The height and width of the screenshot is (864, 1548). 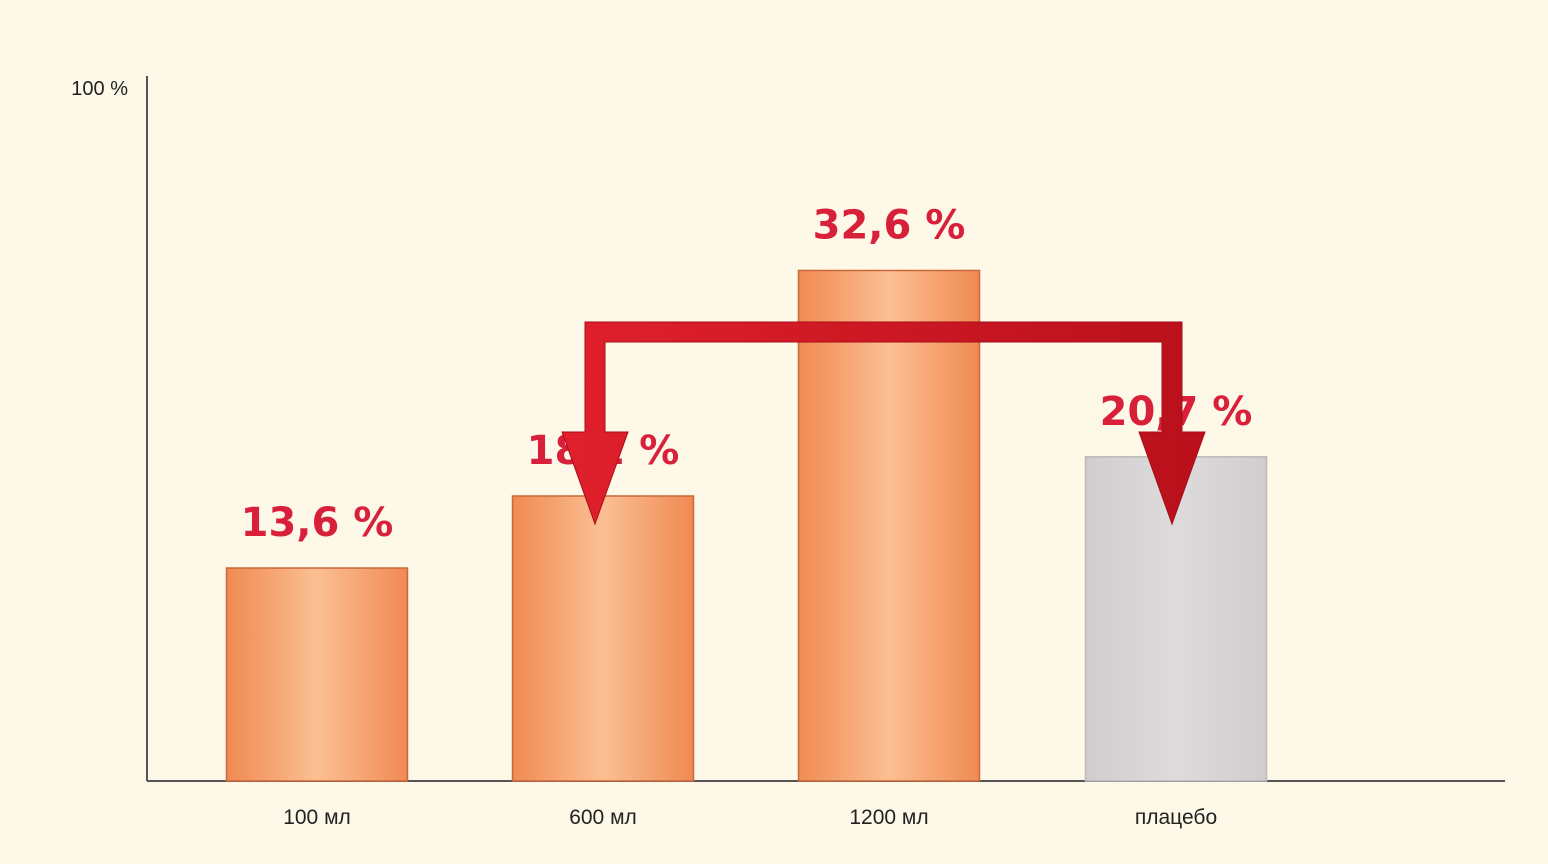 What do you see at coordinates (603, 817) in the screenshot?
I see `category-label-2: 600 мл` at bounding box center [603, 817].